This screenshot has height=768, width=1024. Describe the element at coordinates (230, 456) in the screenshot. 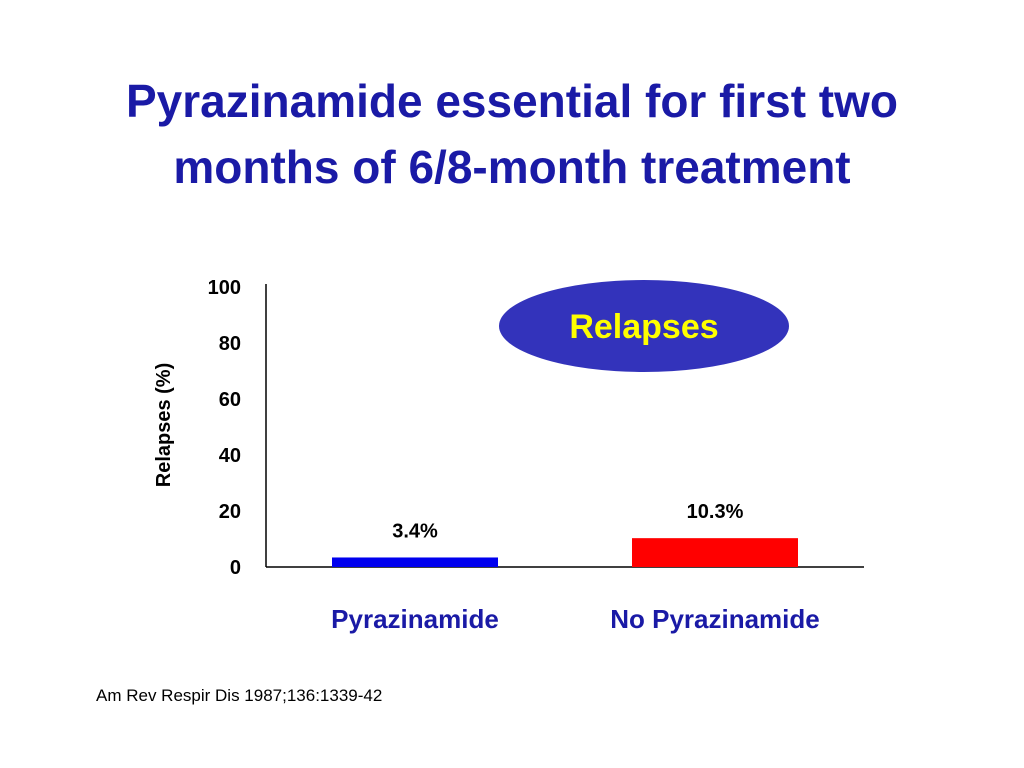

I see `y-tick-label: 40` at that location.